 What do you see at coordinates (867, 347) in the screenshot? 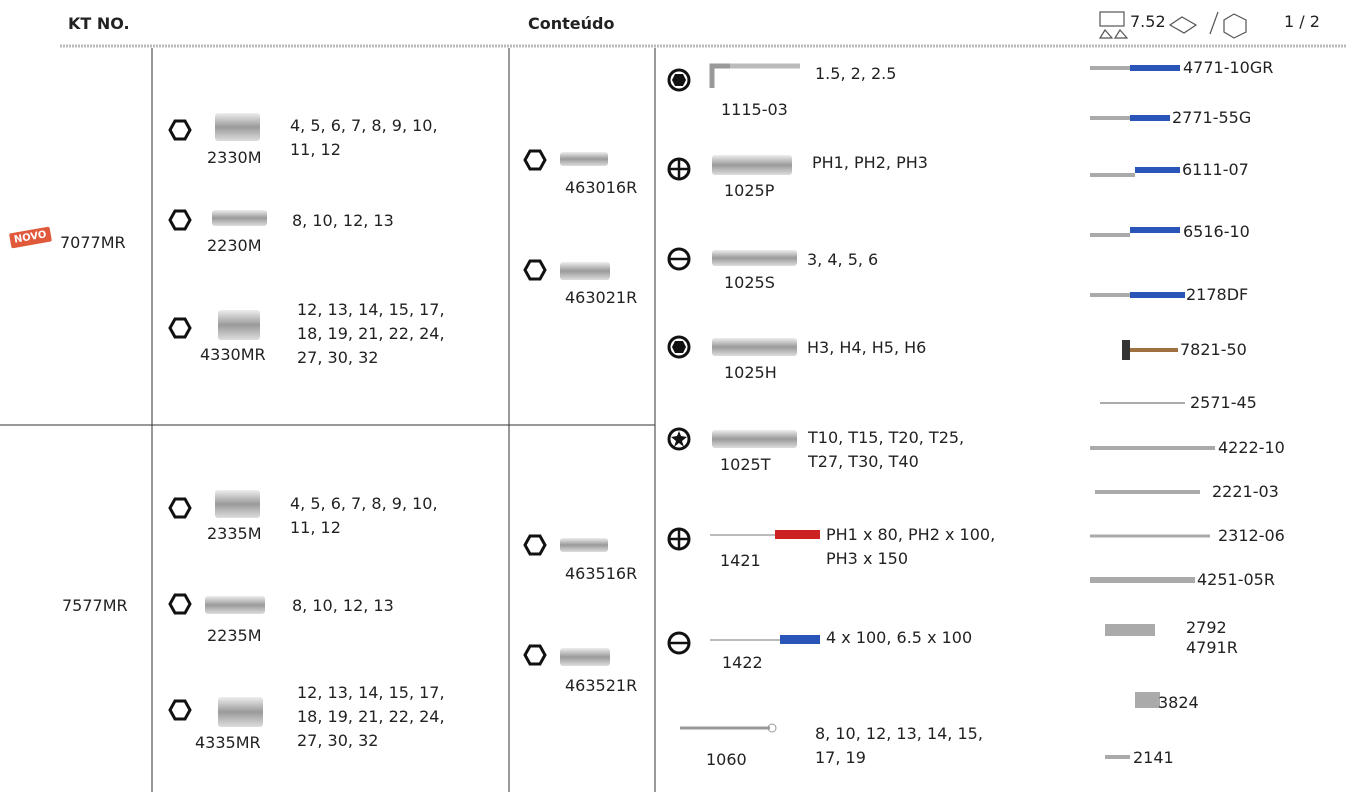
I see `sizes: H3, H4, H5, H6` at bounding box center [867, 347].